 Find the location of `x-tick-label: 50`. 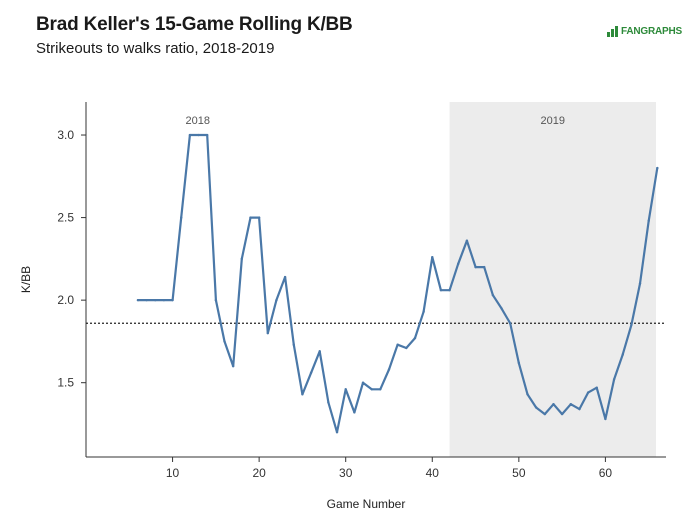

x-tick-label: 50 is located at coordinates (519, 473).